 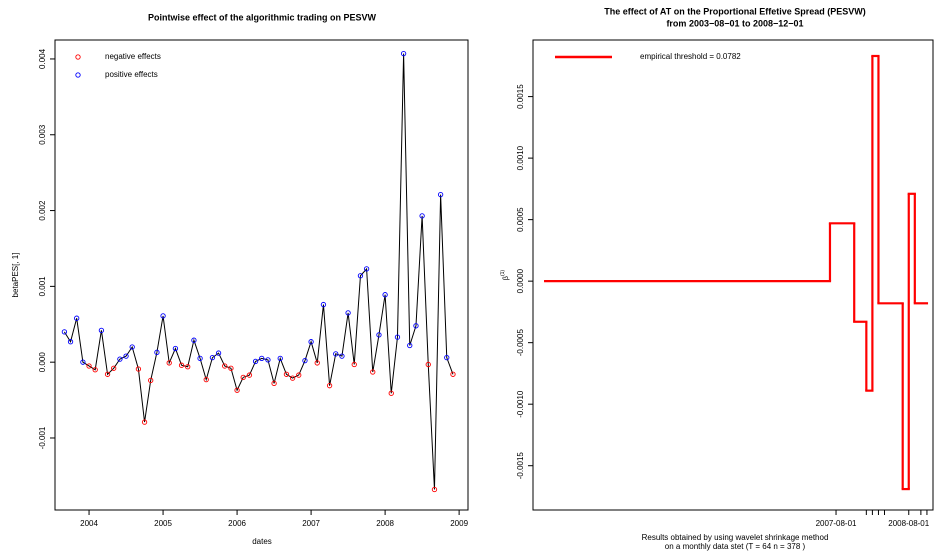 I want to click on y-tick-label: -0.001, so click(x=42, y=437).